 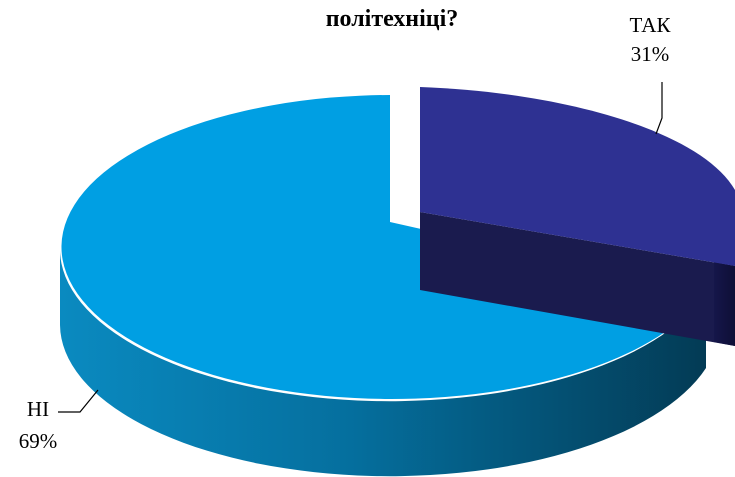 I want to click on label-ni-name: НІ, so click(x=38, y=409).